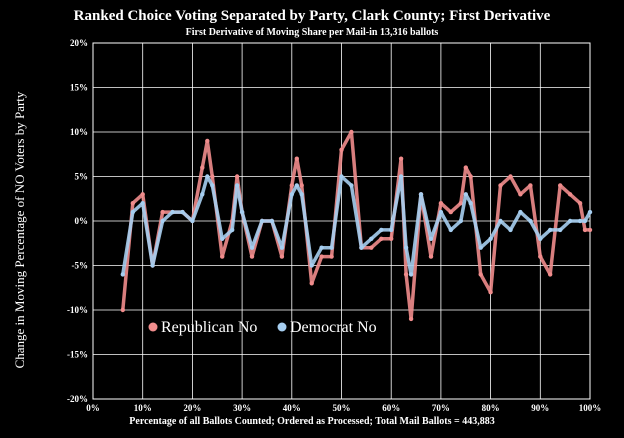 The image size is (624, 438). I want to click on y-tick-label: 5%, so click(82, 177).